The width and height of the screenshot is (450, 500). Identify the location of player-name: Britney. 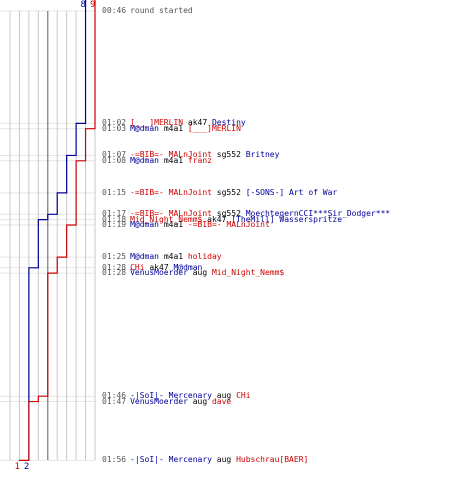
(262, 155).